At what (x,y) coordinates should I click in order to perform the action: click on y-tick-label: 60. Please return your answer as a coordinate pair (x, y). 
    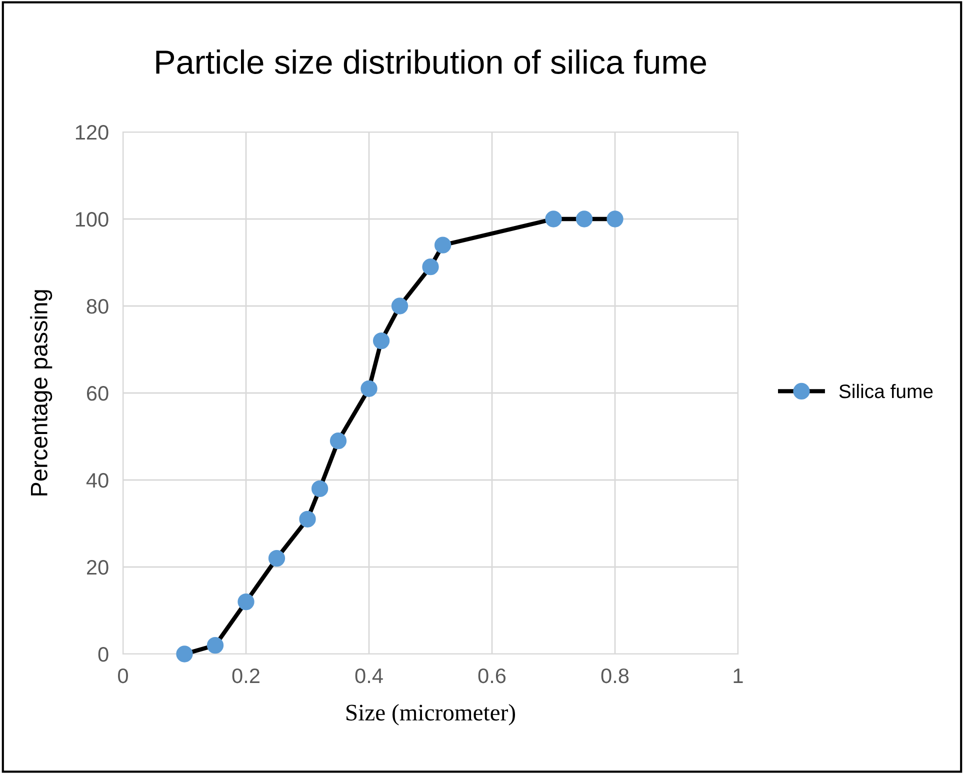
    Looking at the image, I should click on (97, 393).